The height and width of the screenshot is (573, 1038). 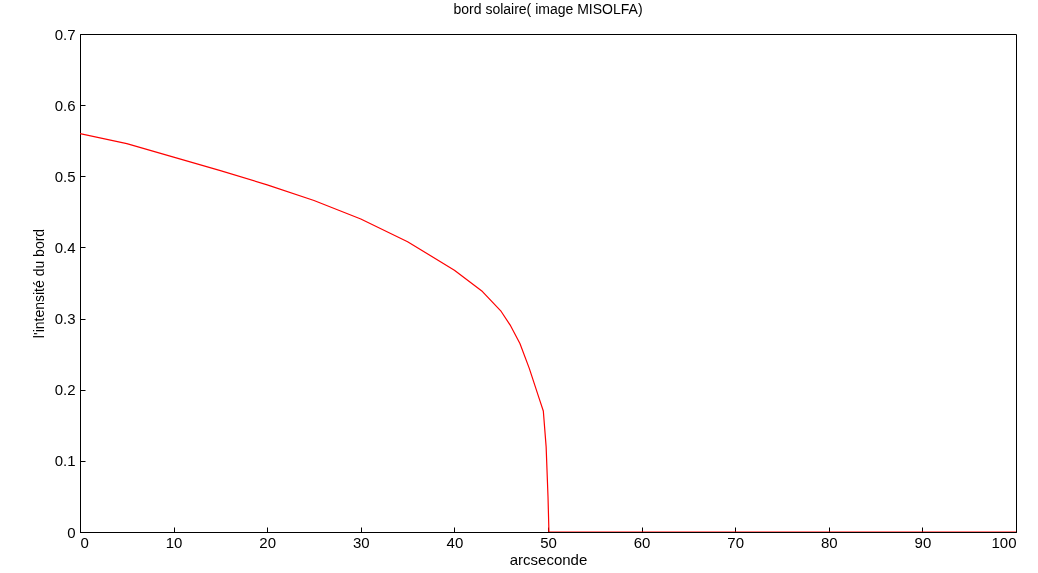 What do you see at coordinates (38, 283) in the screenshot?
I see `y-axis-title: l'intensité du bord` at bounding box center [38, 283].